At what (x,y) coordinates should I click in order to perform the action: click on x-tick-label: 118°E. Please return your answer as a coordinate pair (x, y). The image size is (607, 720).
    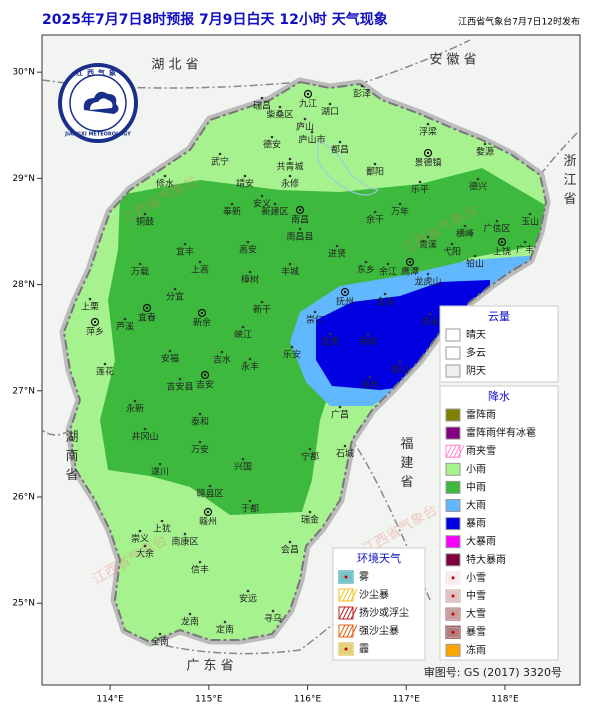
    Looking at the image, I should click on (505, 700).